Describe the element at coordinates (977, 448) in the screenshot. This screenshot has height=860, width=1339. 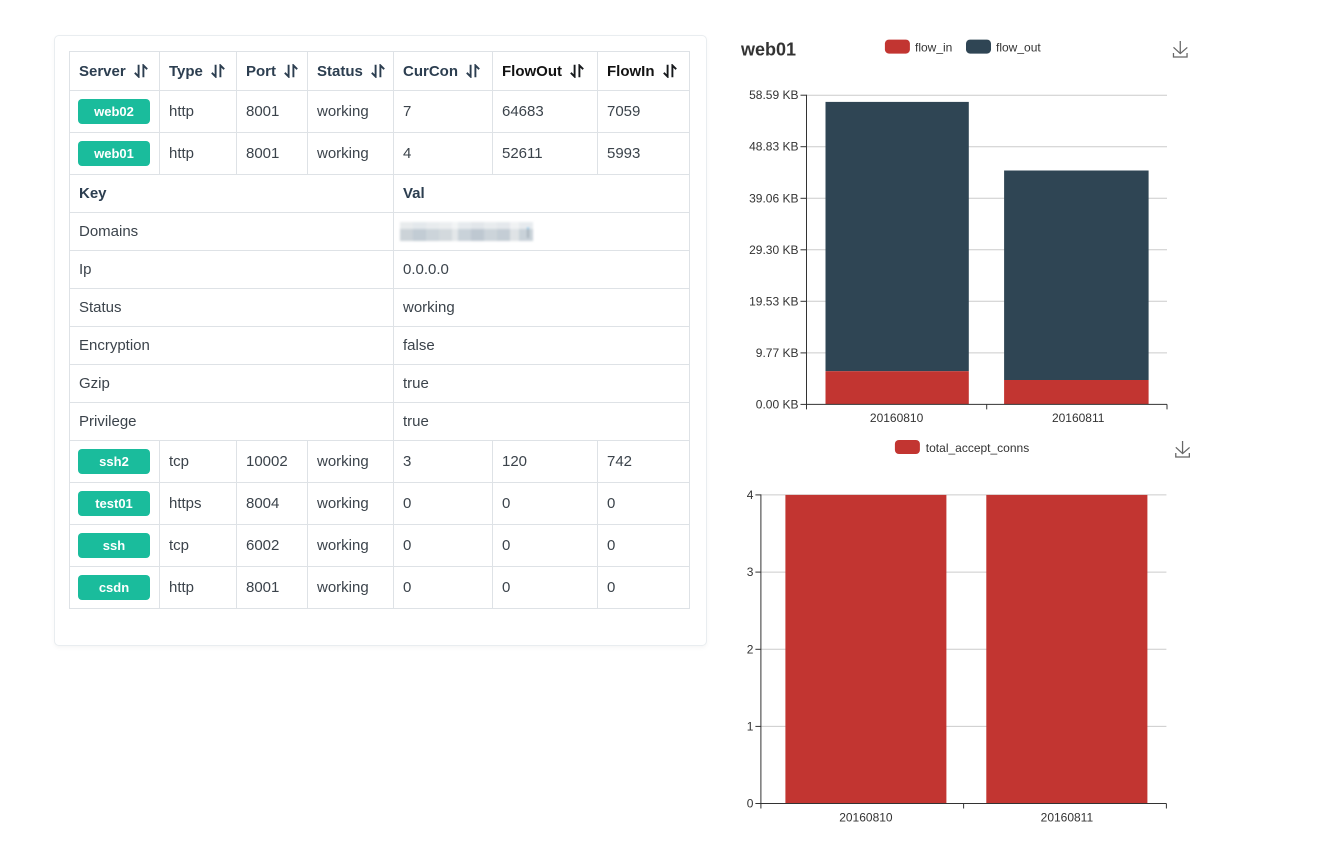
I see `svg-text: total_accept_conns` at that location.